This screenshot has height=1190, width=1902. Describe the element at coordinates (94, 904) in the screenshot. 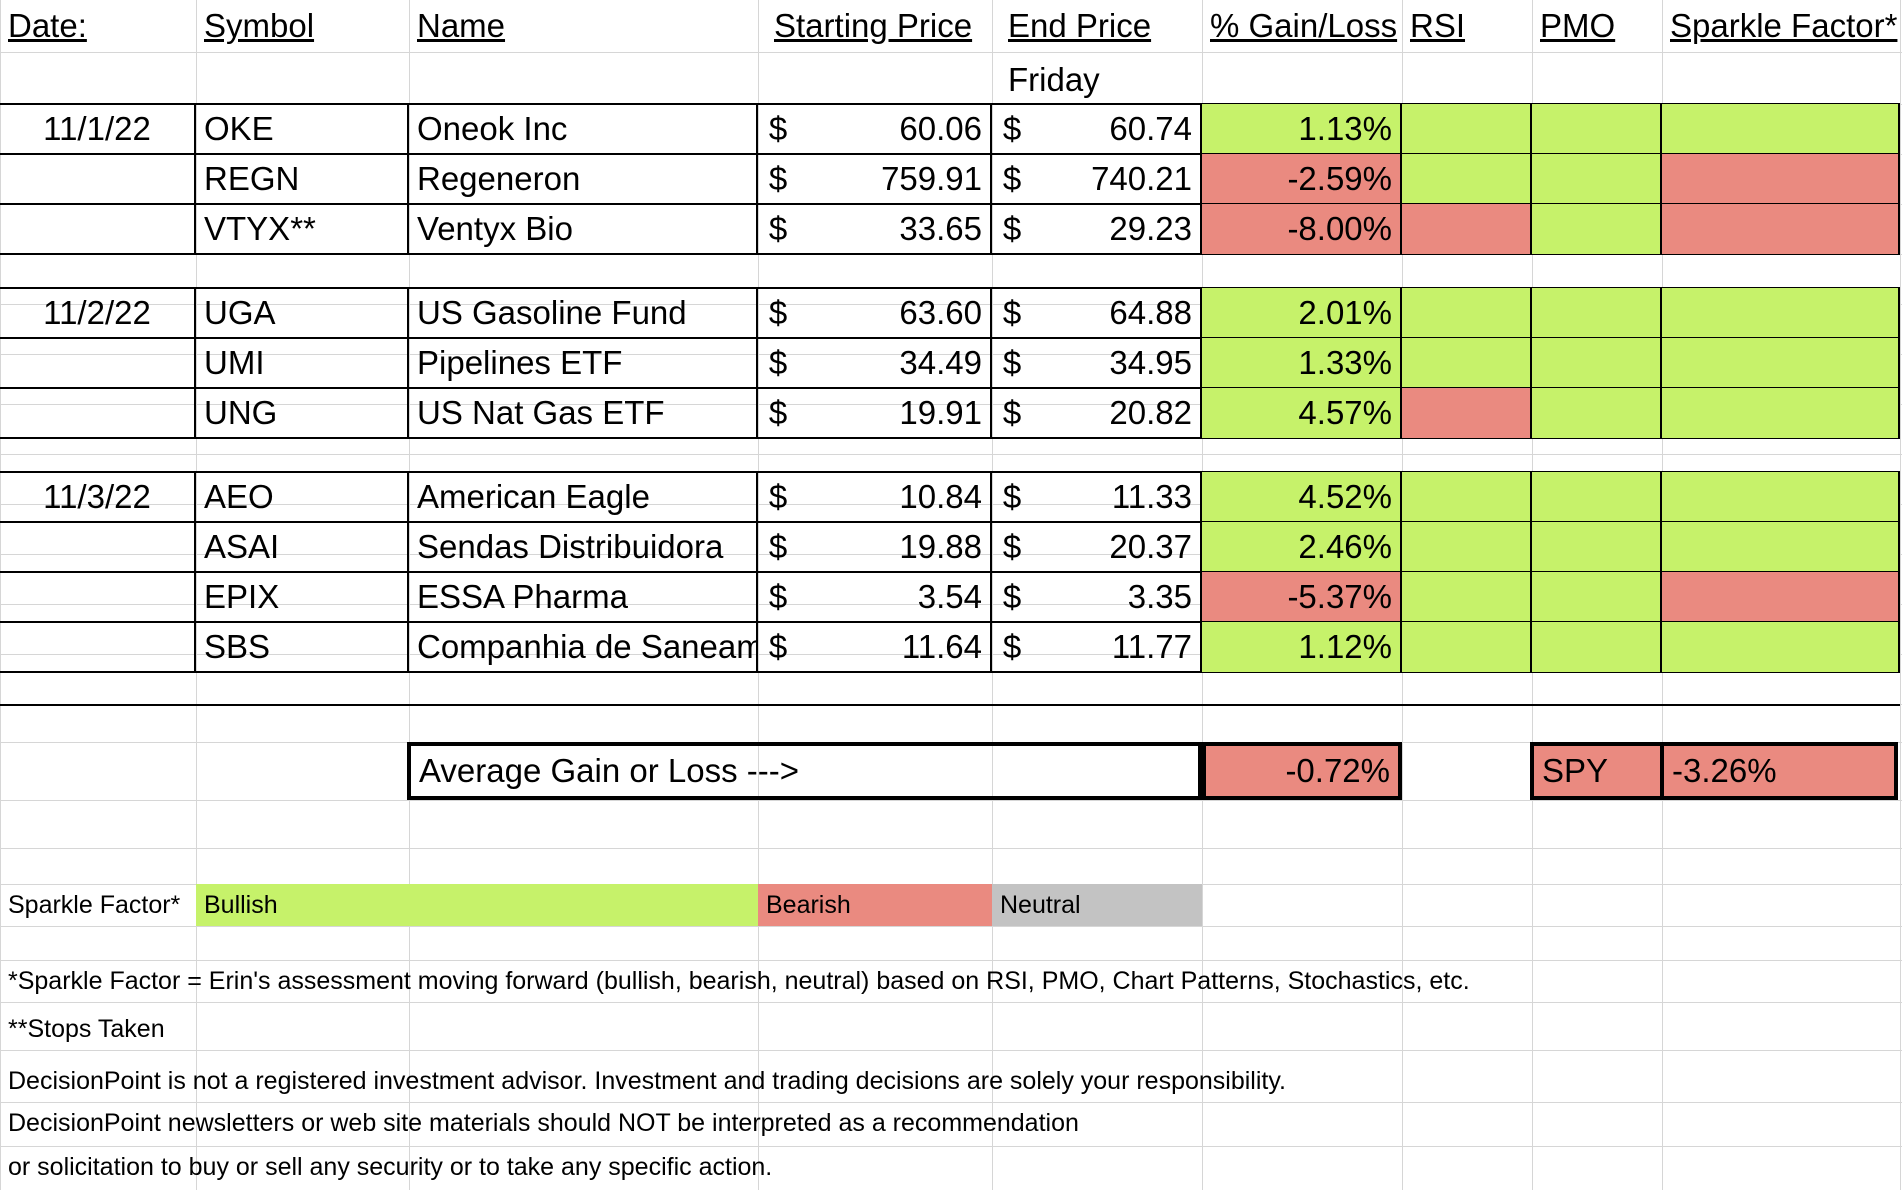

I see `legend-label: Sparkle Factor*` at that location.